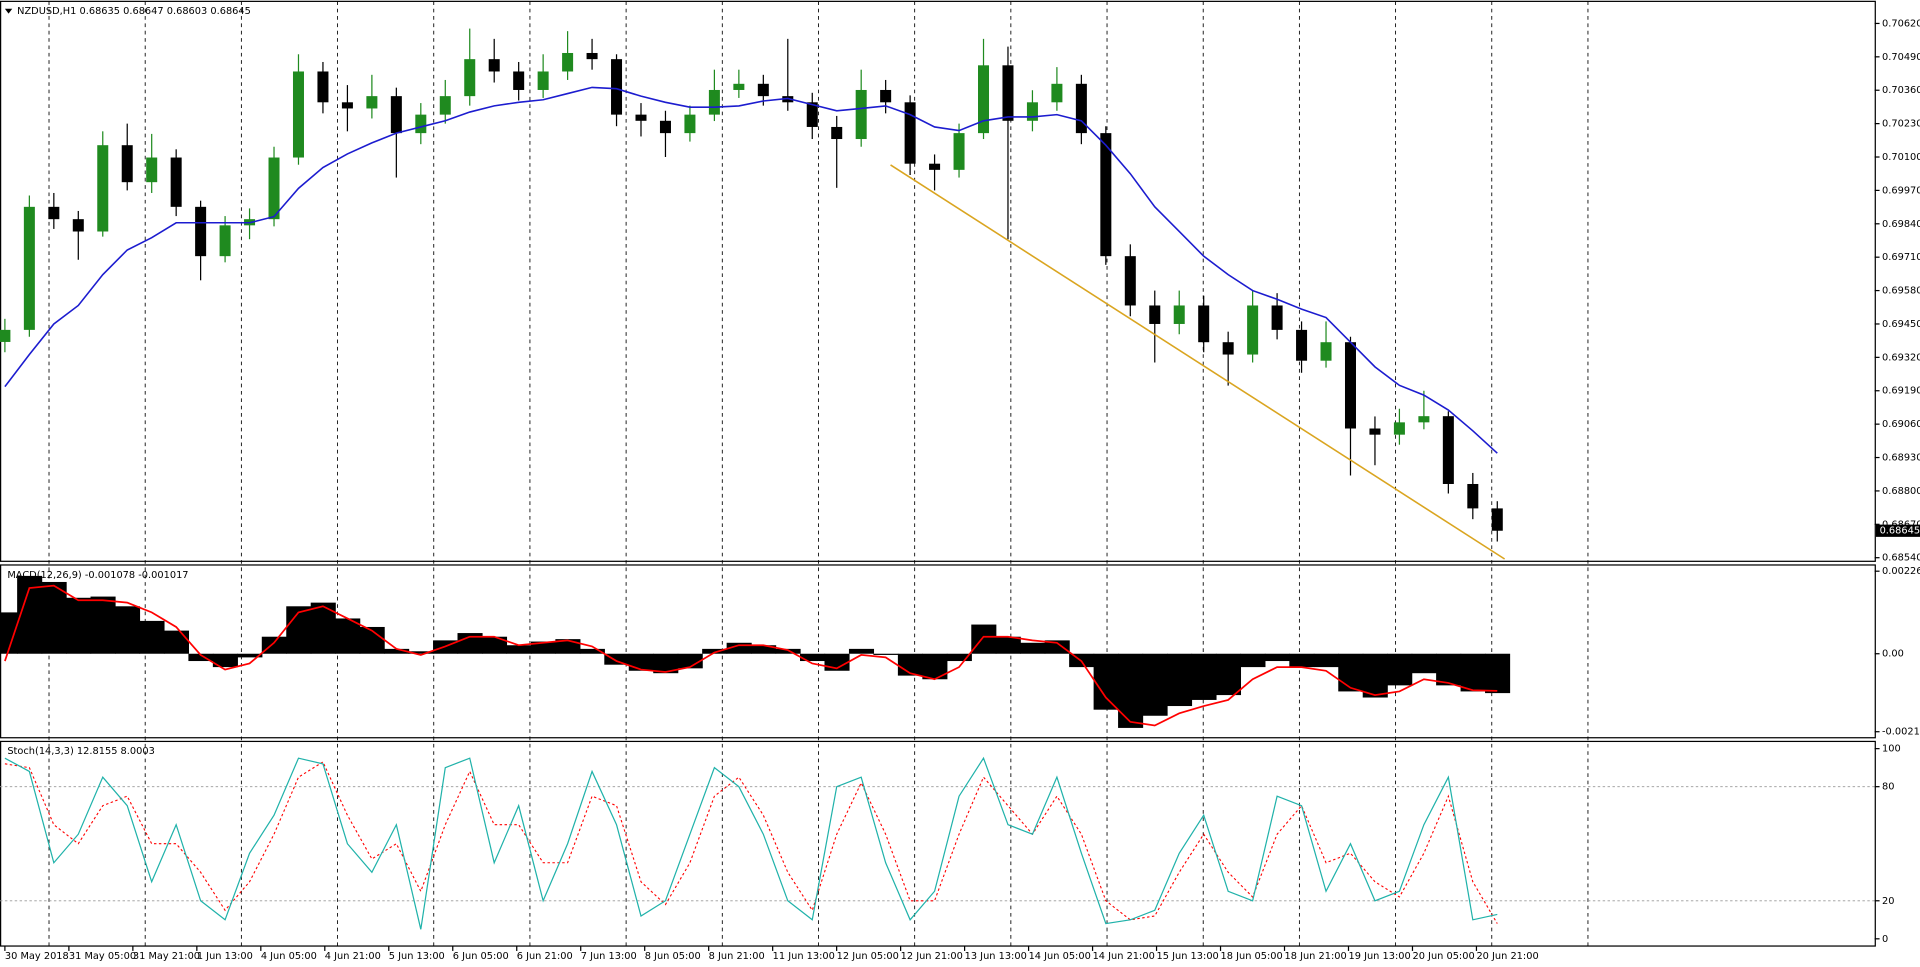  I want to click on panel-title: Stoch(14,3,3) 12.8155 8.0003, so click(80, 751).